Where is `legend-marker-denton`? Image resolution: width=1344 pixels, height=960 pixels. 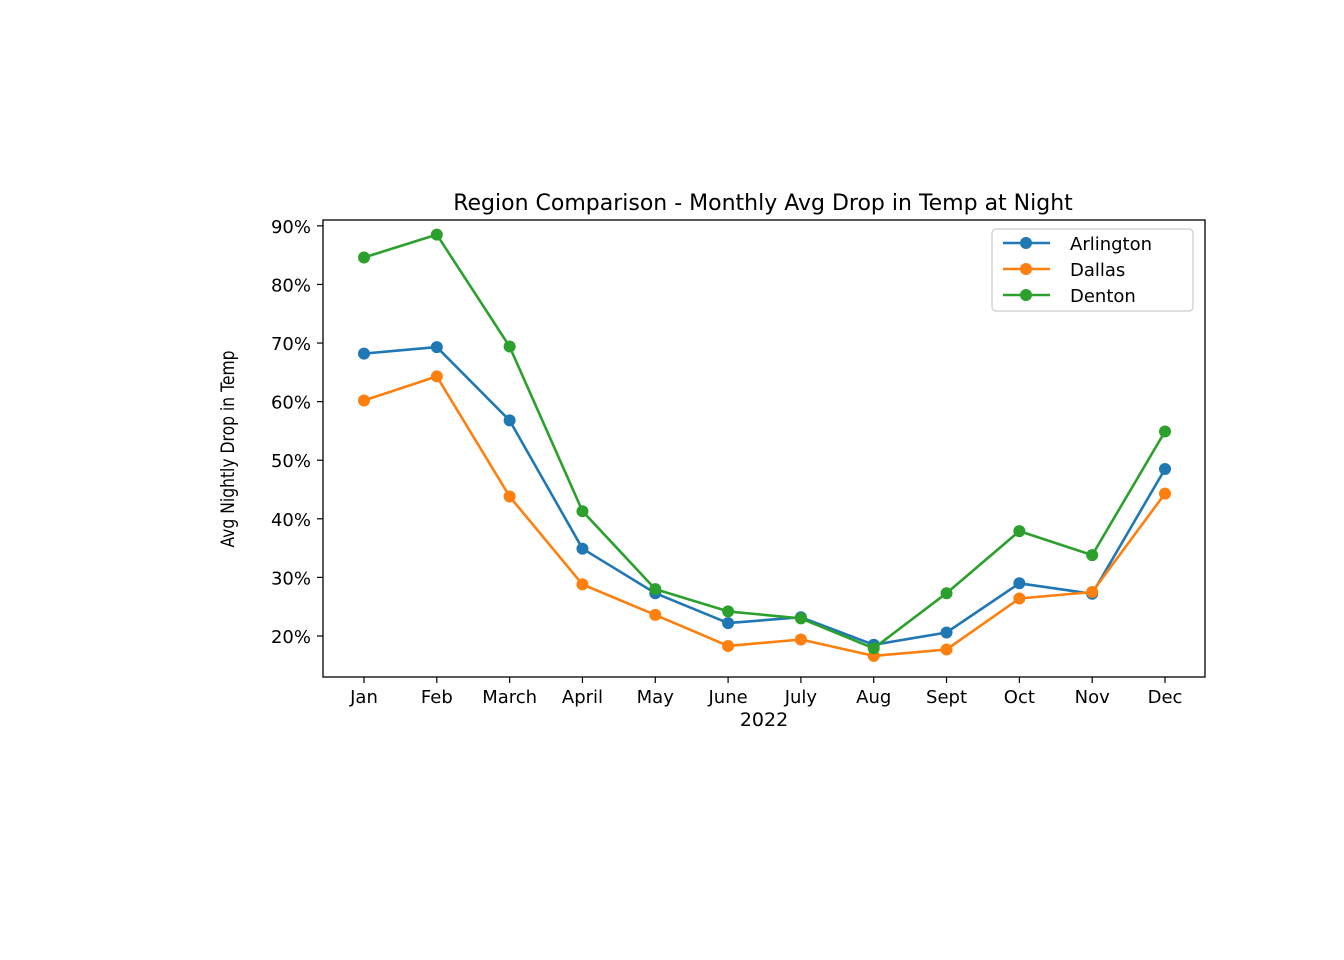 legend-marker-denton is located at coordinates (1026, 295).